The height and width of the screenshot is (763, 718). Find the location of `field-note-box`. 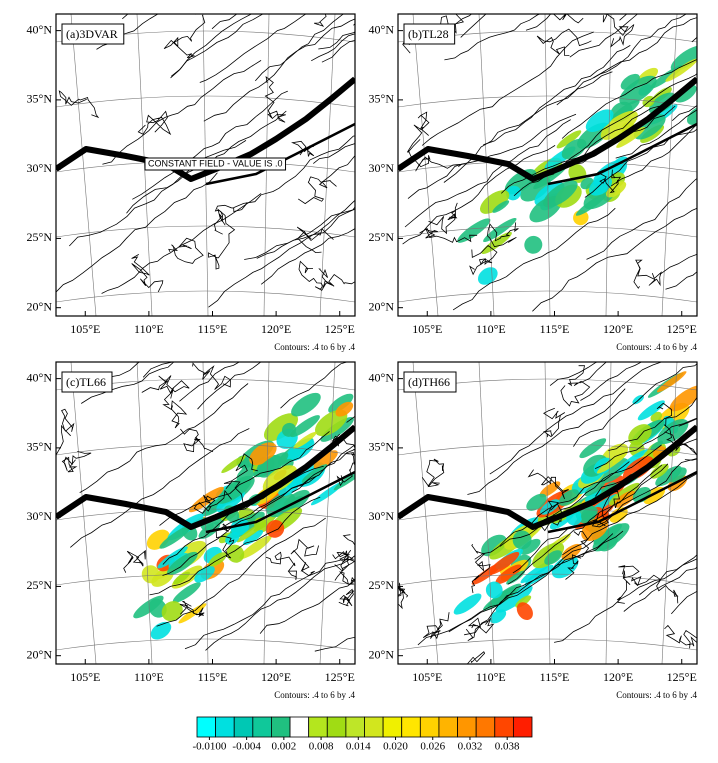

field-note-box is located at coordinates (215, 164).